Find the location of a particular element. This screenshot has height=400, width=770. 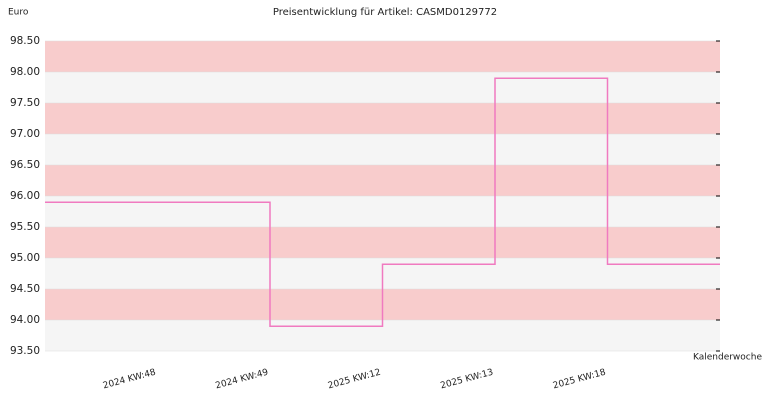

y-tick-label: 97.50 is located at coordinates (25, 103).